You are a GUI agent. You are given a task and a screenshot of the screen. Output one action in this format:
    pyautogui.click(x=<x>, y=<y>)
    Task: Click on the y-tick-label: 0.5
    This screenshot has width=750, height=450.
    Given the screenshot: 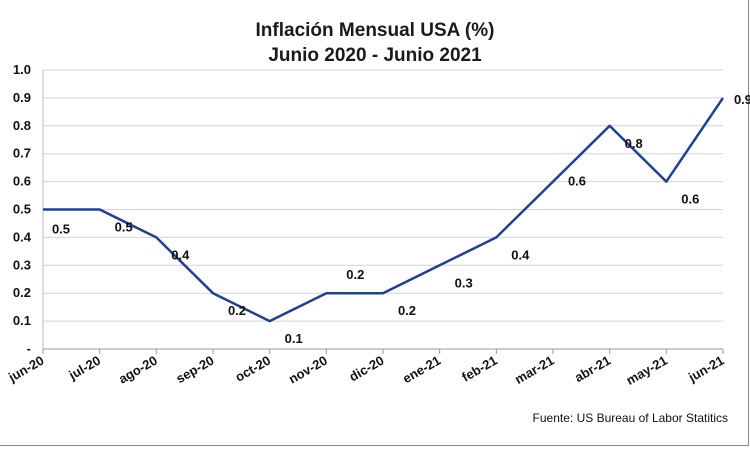 What is the action you would take?
    pyautogui.click(x=22, y=209)
    